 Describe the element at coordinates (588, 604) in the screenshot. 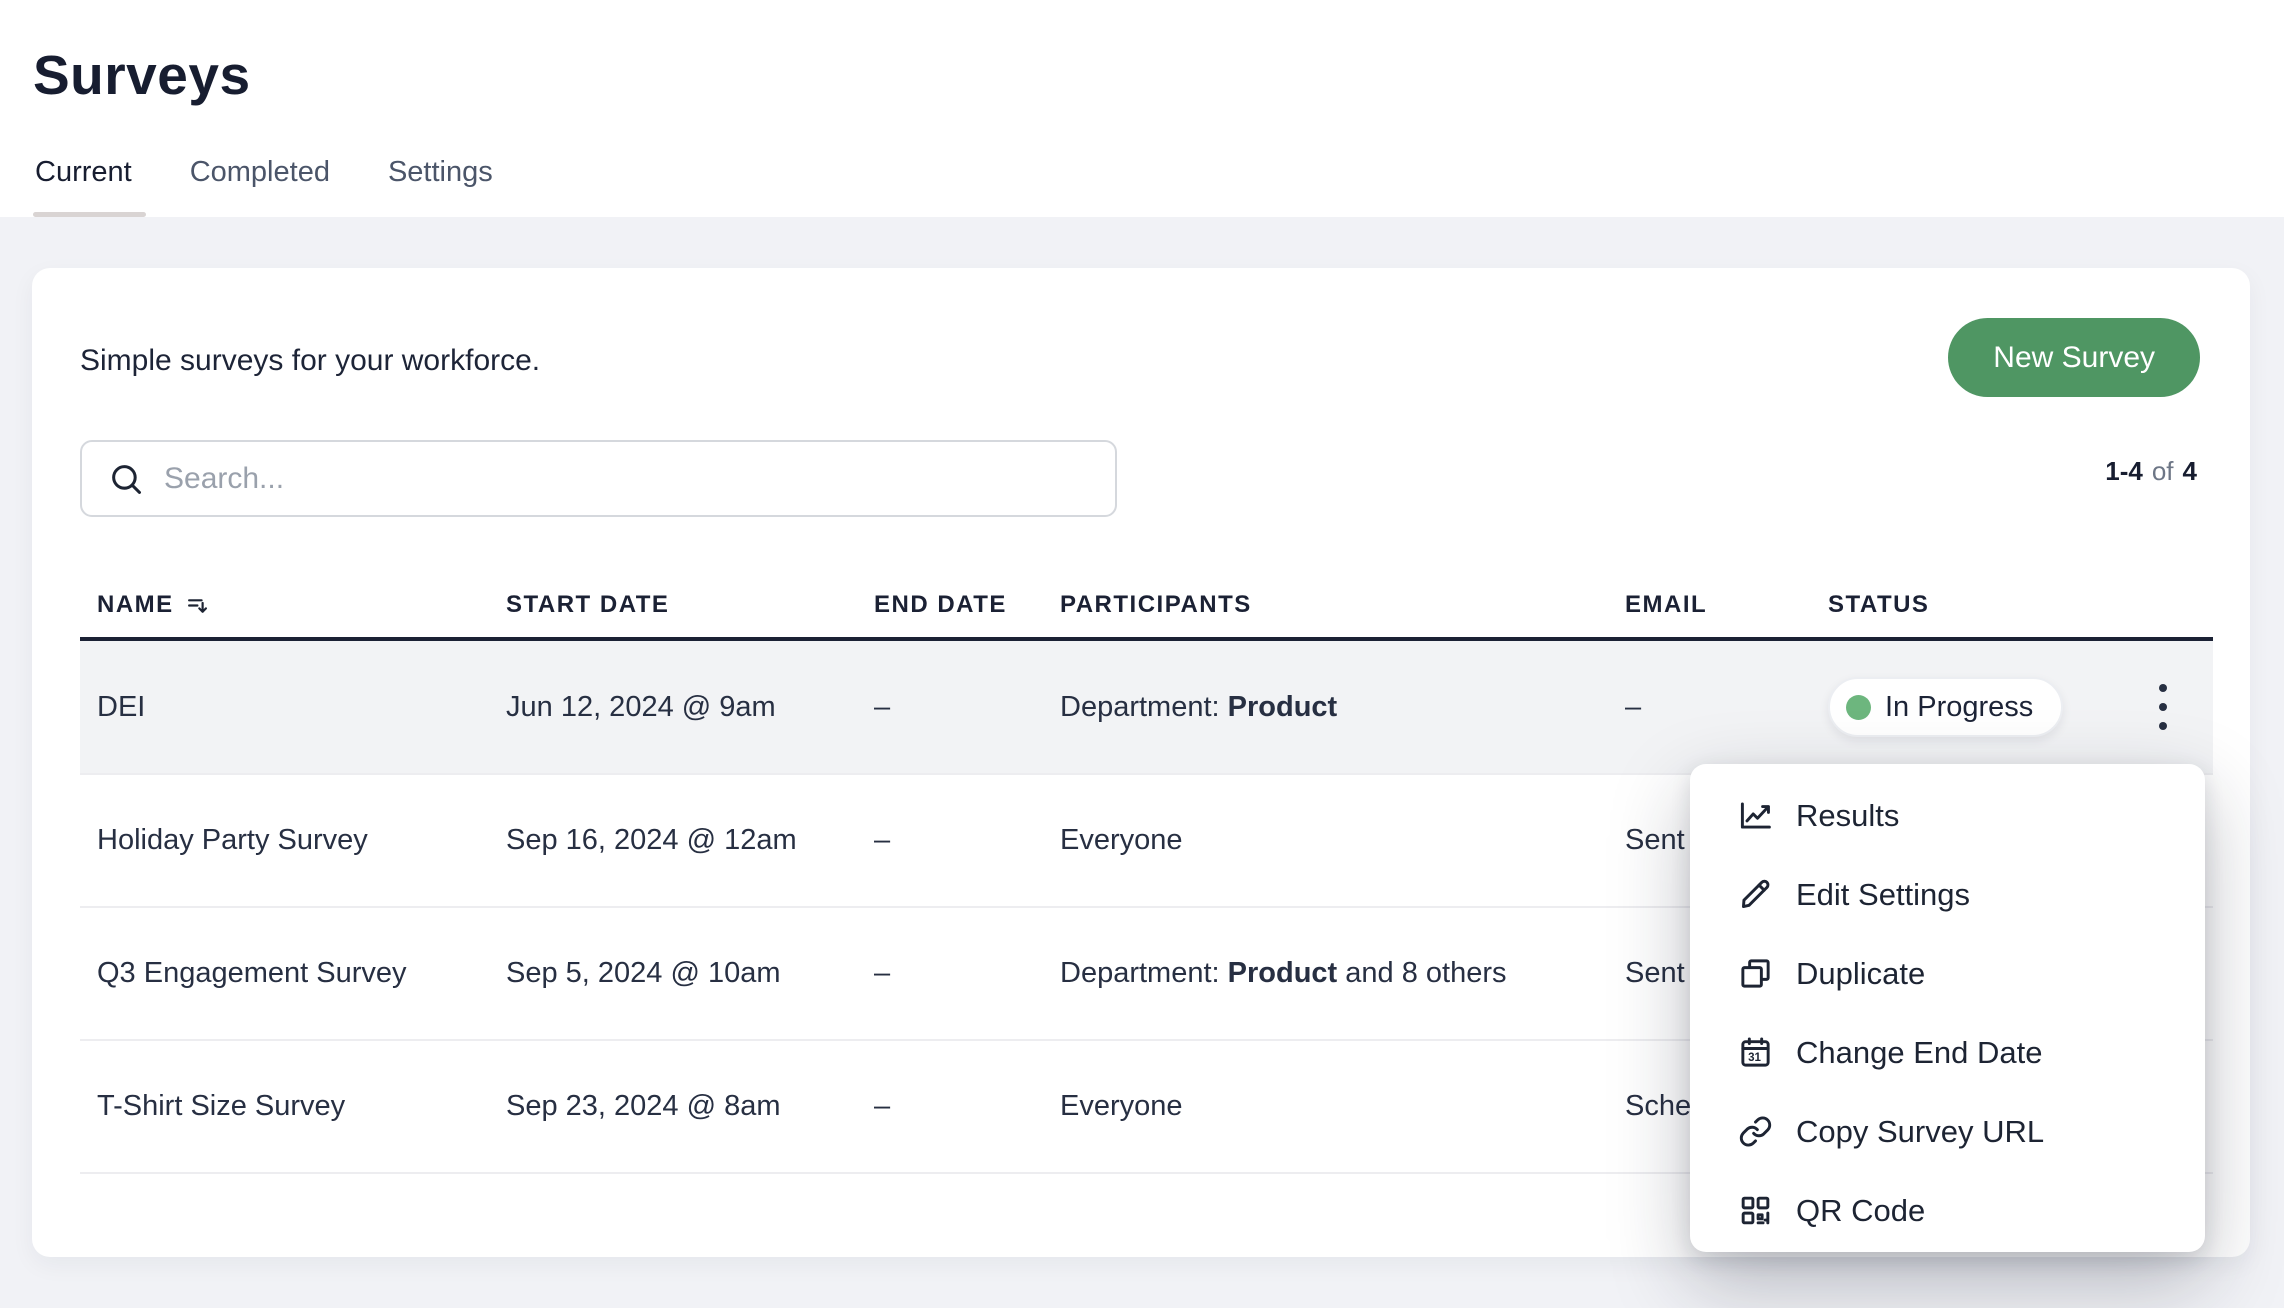

I see `header-start-date: START DATE` at that location.